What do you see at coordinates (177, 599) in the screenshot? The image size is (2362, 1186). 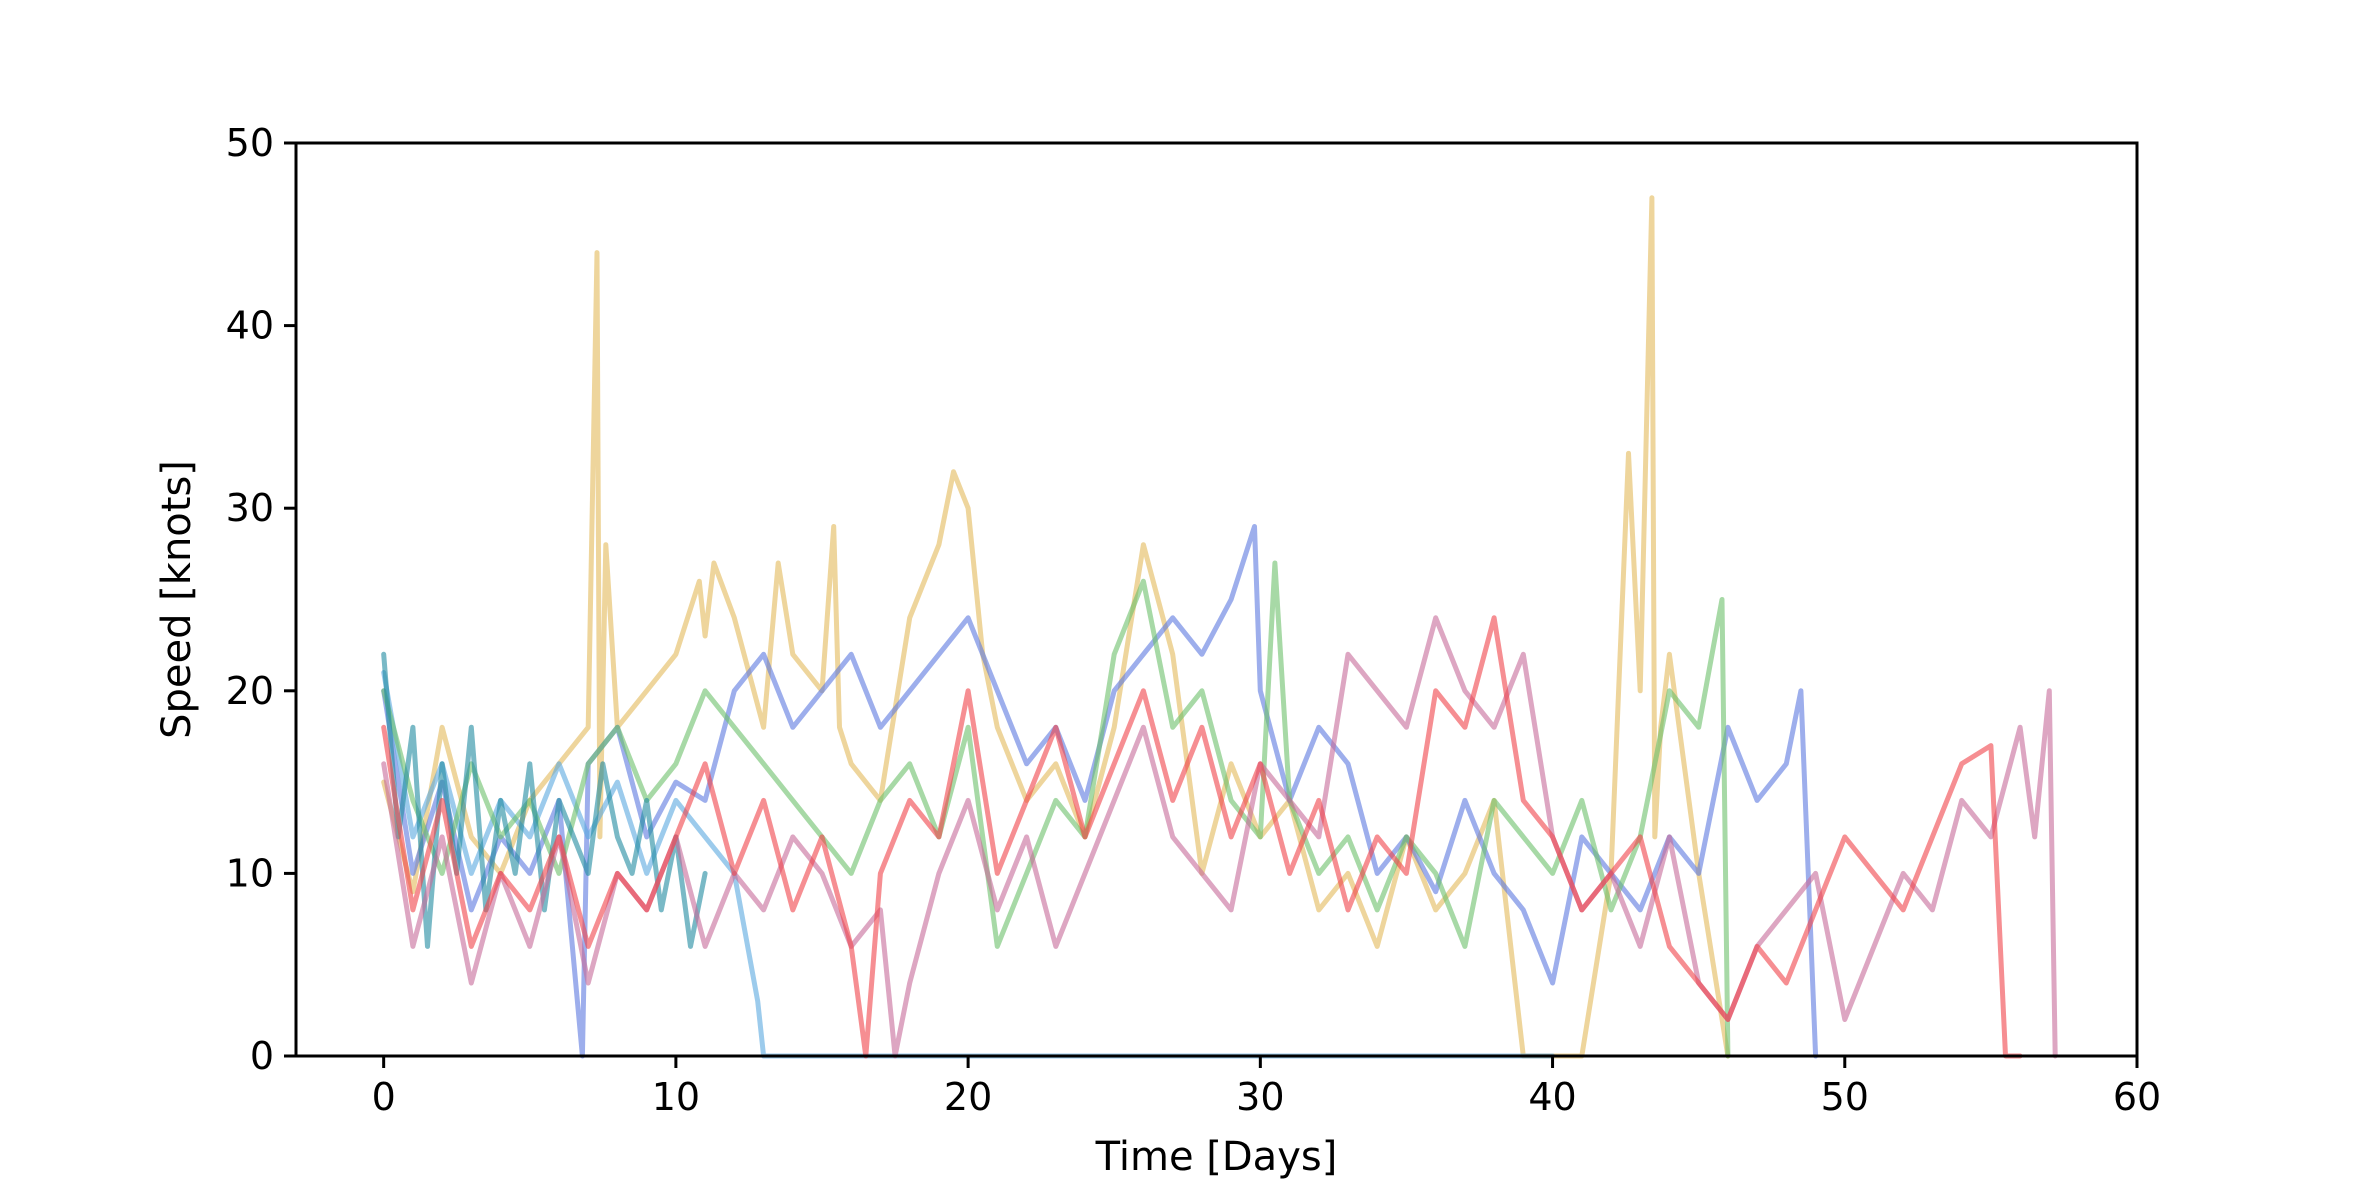 I see `y-axis-label: Speed [knots]` at bounding box center [177, 599].